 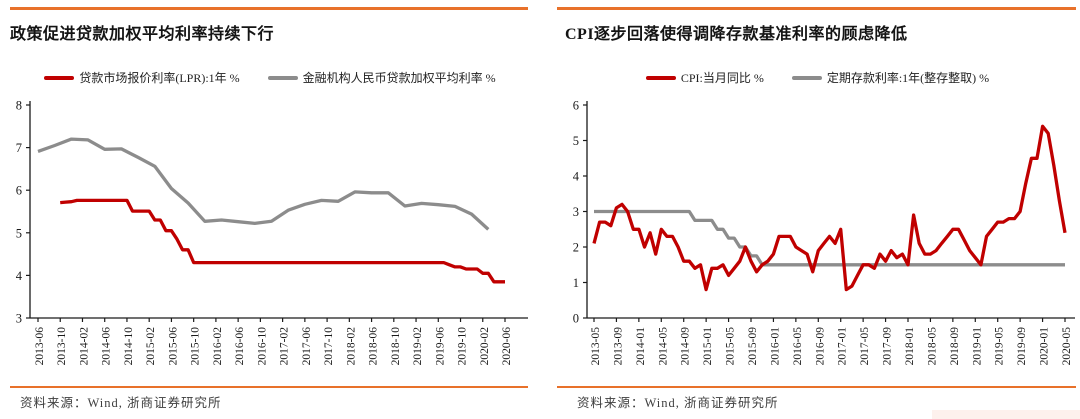 What do you see at coordinates (463, 346) in the screenshot?
I see `svg-text: 2019-10` at bounding box center [463, 346].